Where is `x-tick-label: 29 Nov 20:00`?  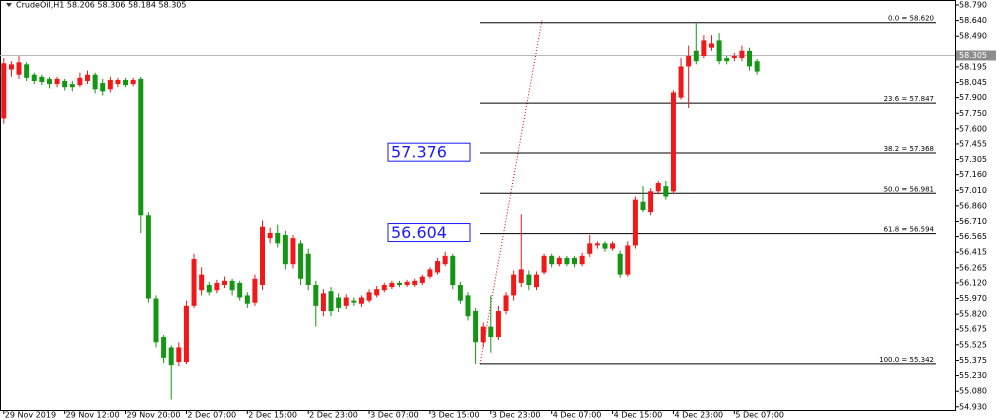 x-tick-label: 29 Nov 20:00 is located at coordinates (154, 415).